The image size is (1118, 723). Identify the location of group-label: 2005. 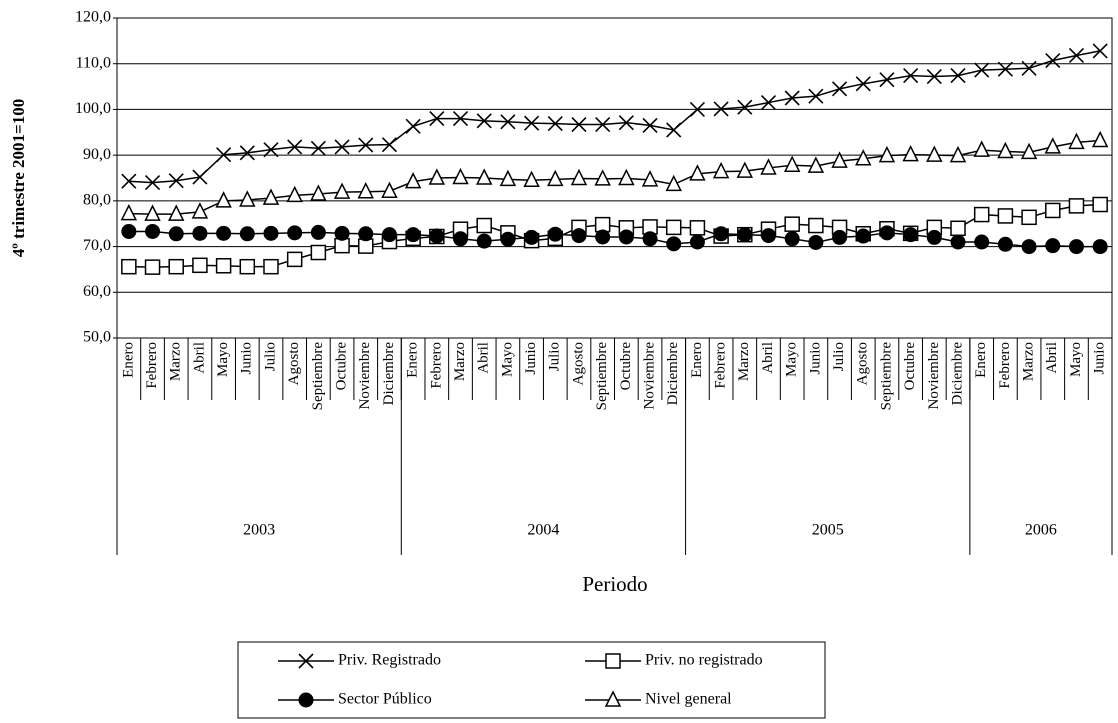
(828, 530).